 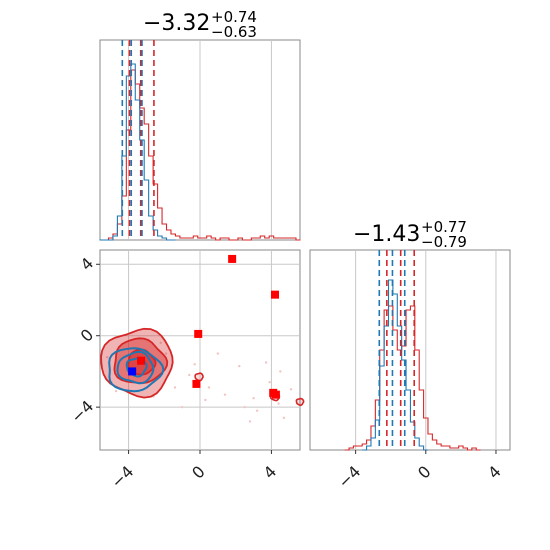 I want to click on y-tick-joint-label-0: 4, so click(x=87, y=264).